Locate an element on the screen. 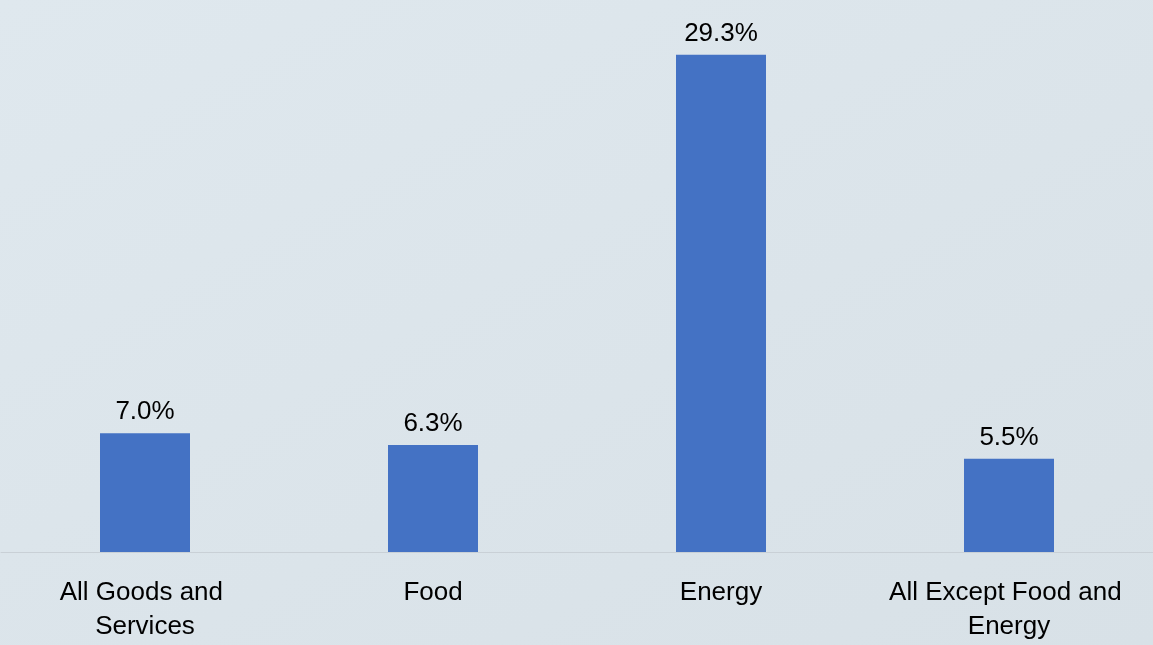 This screenshot has width=1153, height=645. data-label: 6.3% is located at coordinates (433, 422).